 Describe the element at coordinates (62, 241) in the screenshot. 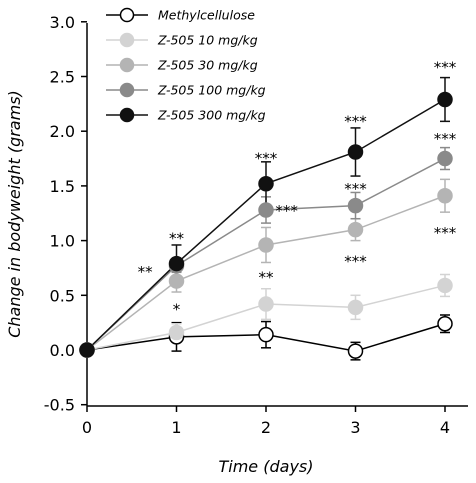

I see `y-tick-label: 1.0` at that location.